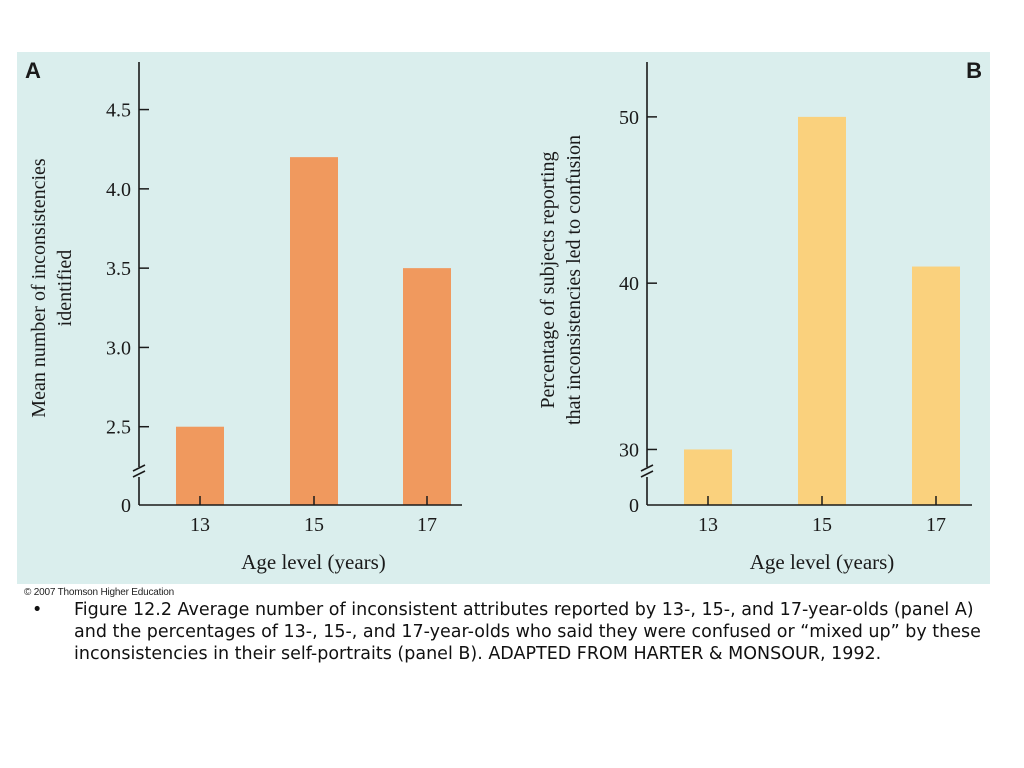  Describe the element at coordinates (118, 428) in the screenshot. I see `y-tick-label: 2.5` at that location.